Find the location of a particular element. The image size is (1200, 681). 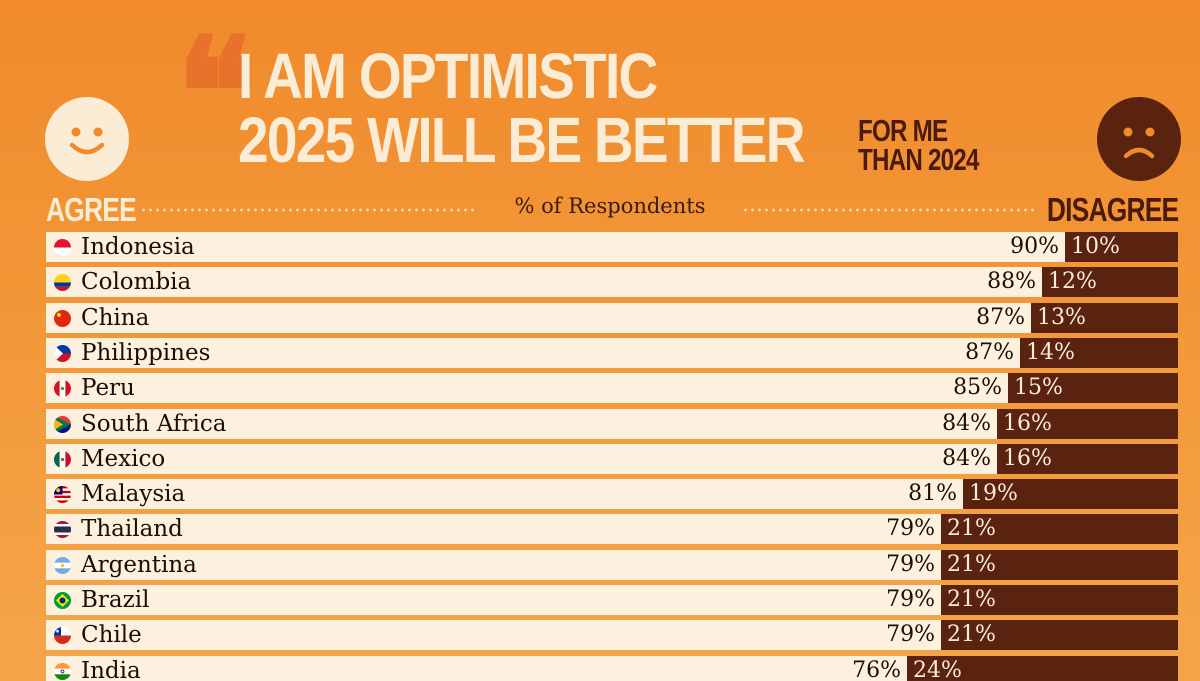

smiley-face-icon is located at coordinates (87, 139).